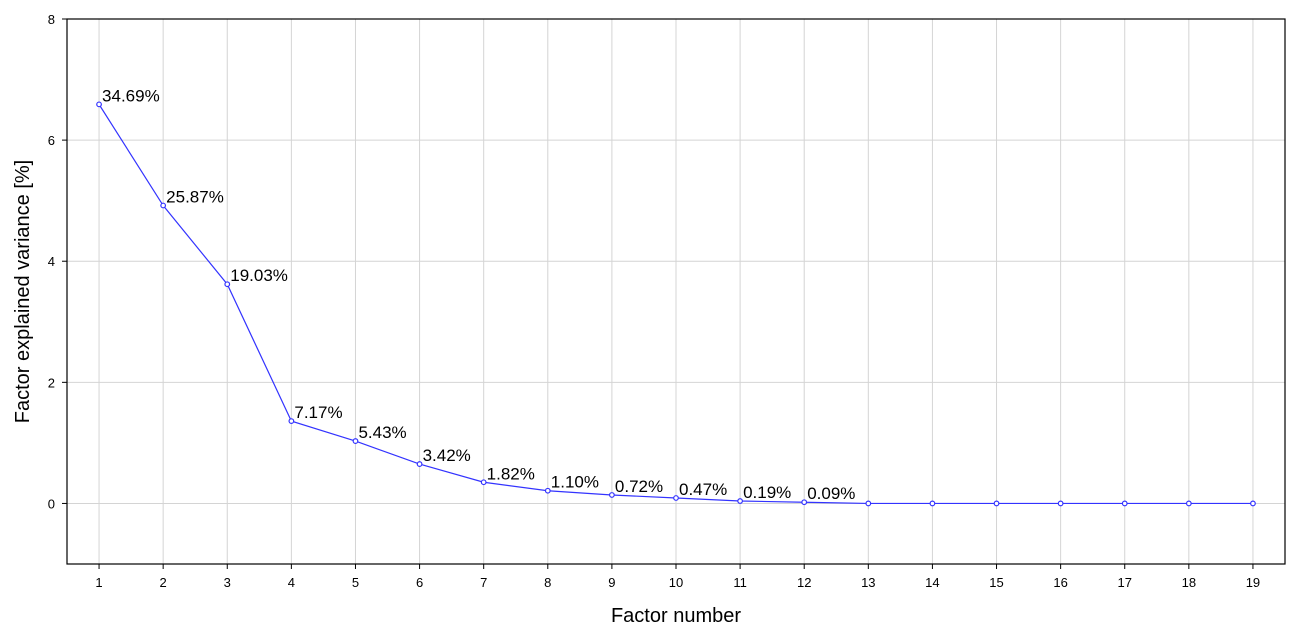  Describe the element at coordinates (804, 582) in the screenshot. I see `x-tick-label: 12` at that location.